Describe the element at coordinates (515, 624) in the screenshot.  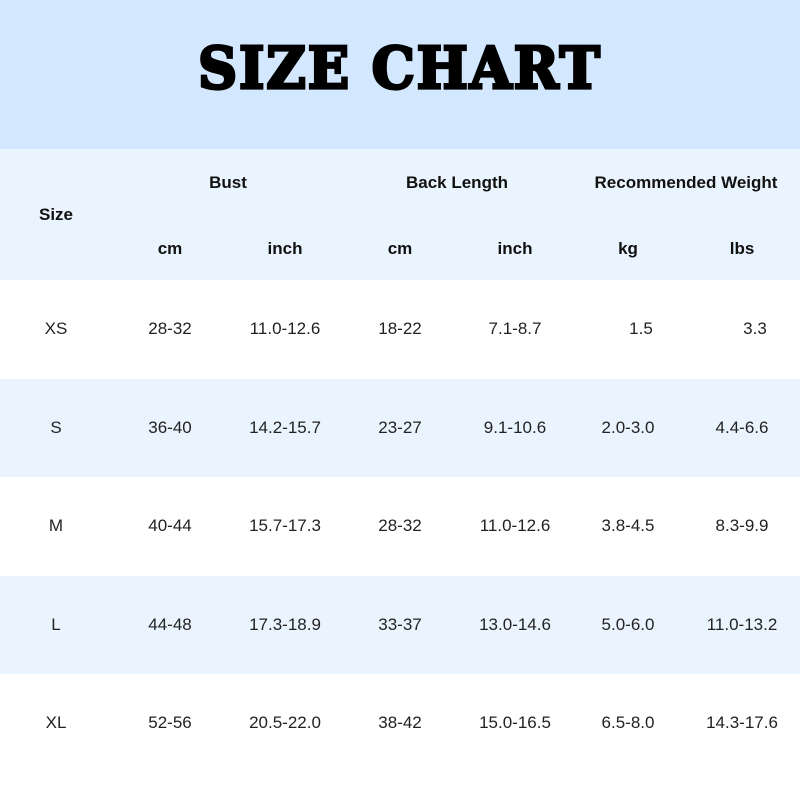
I see `table-cell: 13.0-14.6` at that location.